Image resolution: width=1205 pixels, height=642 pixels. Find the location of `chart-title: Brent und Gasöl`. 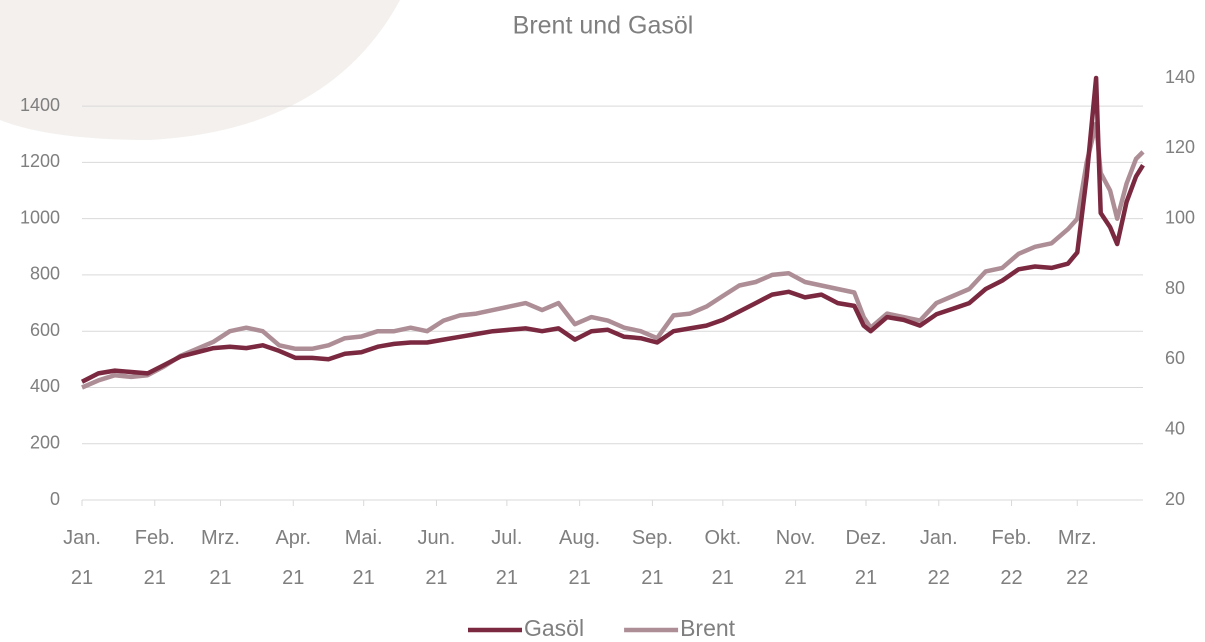

chart-title: Brent und Gasöl is located at coordinates (603, 26).